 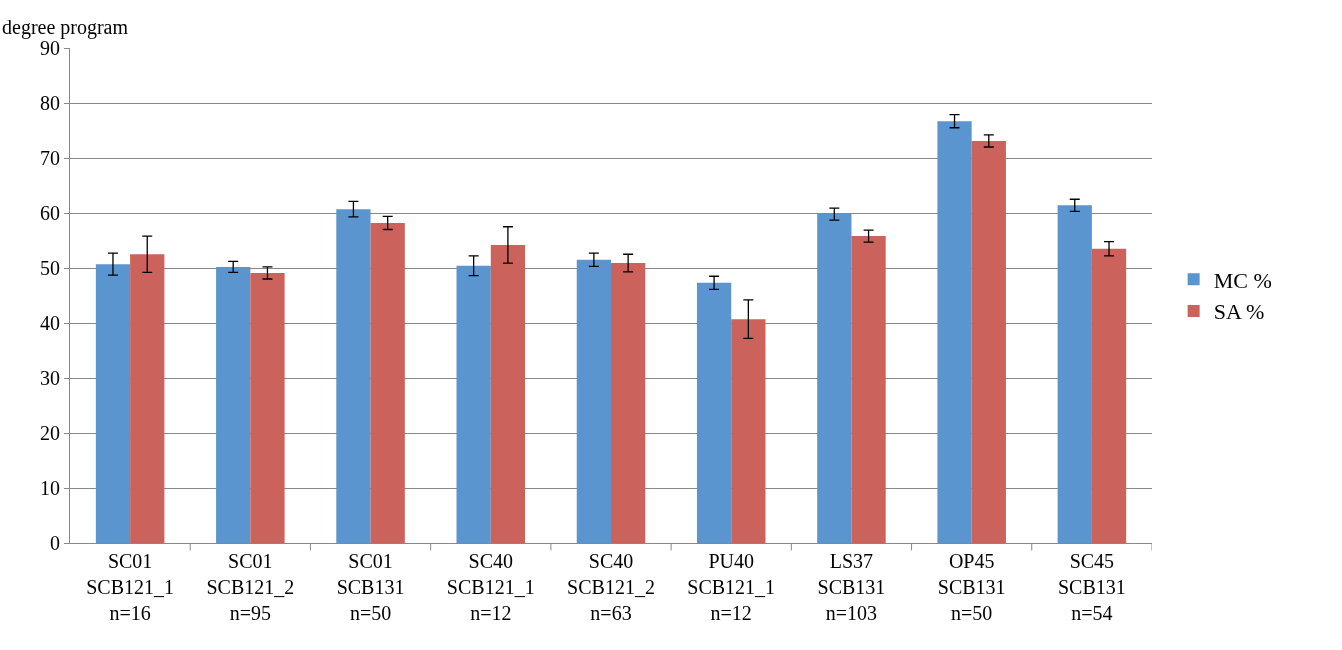 What do you see at coordinates (50, 433) in the screenshot?
I see `y-tick-label: 20` at bounding box center [50, 433].